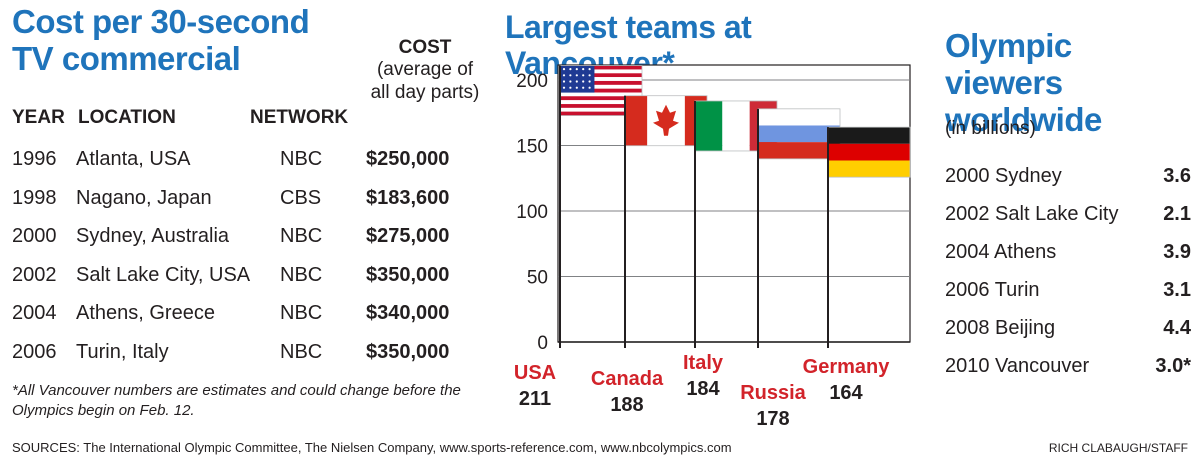 Image resolution: width=1200 pixels, height=468 pixels. Describe the element at coordinates (1003, 176) in the screenshot. I see `viewers-row-label: 2000 Sydney` at that location.